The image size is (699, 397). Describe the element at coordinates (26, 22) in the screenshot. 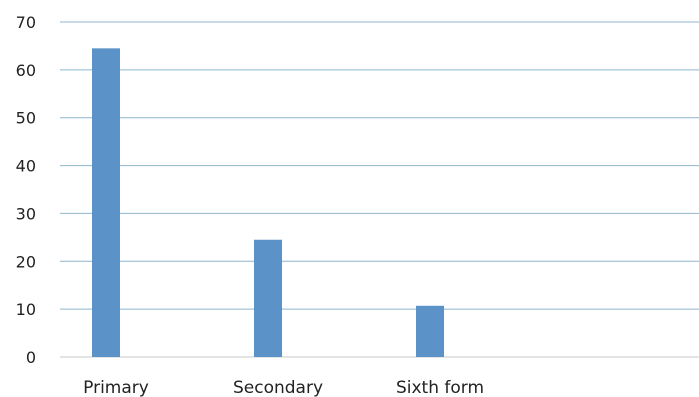

I see `y-tick-label: 70` at that location.